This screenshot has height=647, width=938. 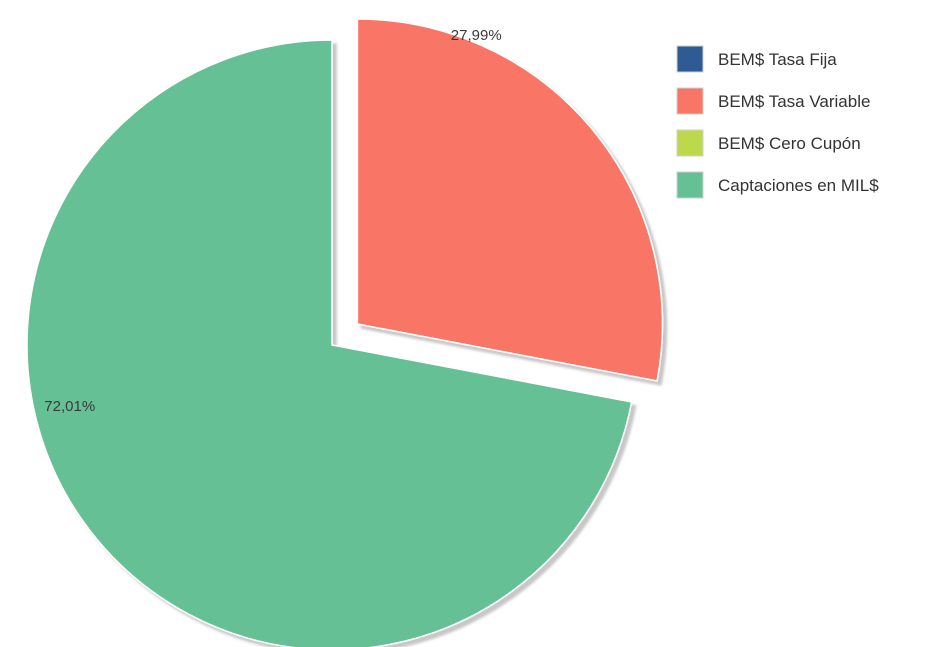 I want to click on legend-item-bem-cero-cupon: BEM$ Cero Cupón, so click(x=768, y=143).